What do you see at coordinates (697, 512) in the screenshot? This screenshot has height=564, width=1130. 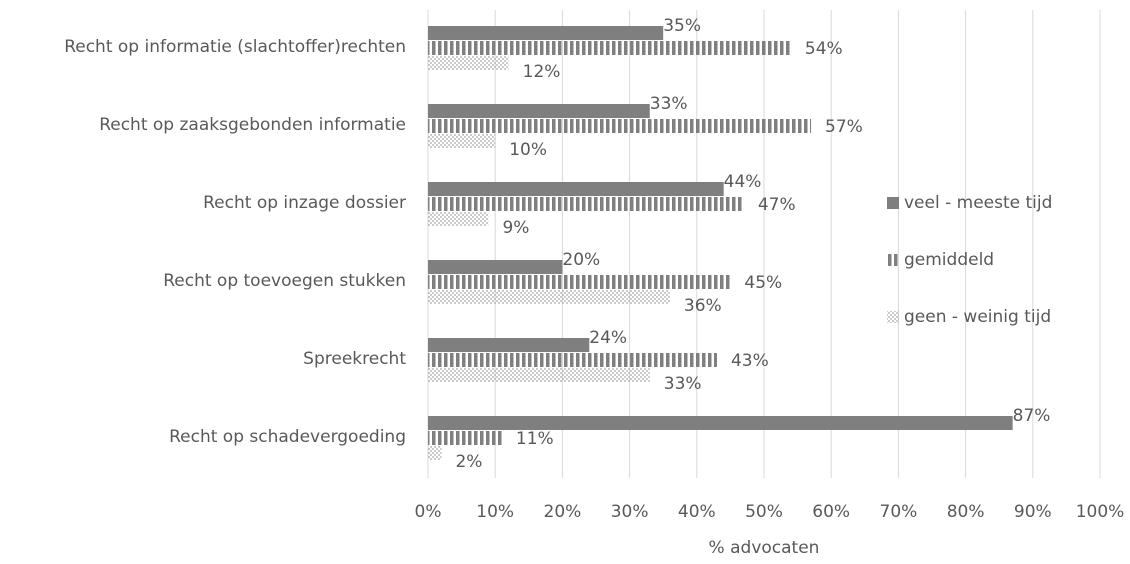 I see `x-tick-label: 40%` at bounding box center [697, 512].